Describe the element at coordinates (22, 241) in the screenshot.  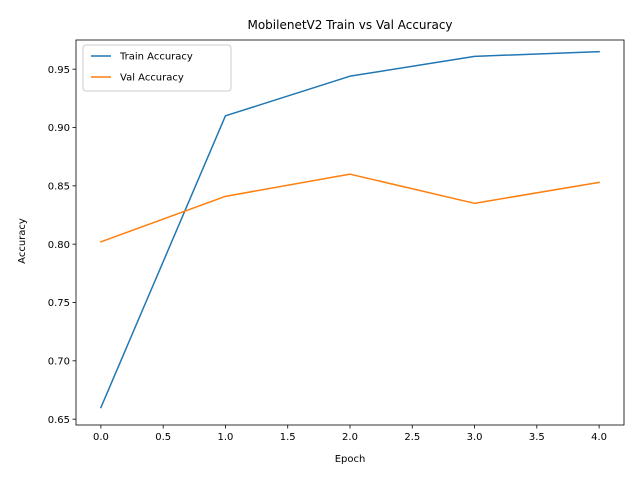
I see `y-axis-label: Accuracy` at that location.